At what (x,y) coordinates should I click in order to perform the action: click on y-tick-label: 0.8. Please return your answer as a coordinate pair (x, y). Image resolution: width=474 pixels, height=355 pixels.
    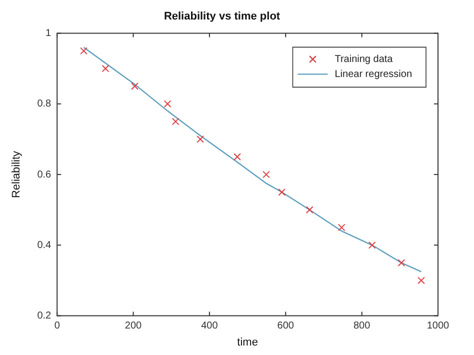
    Looking at the image, I should click on (44, 104).